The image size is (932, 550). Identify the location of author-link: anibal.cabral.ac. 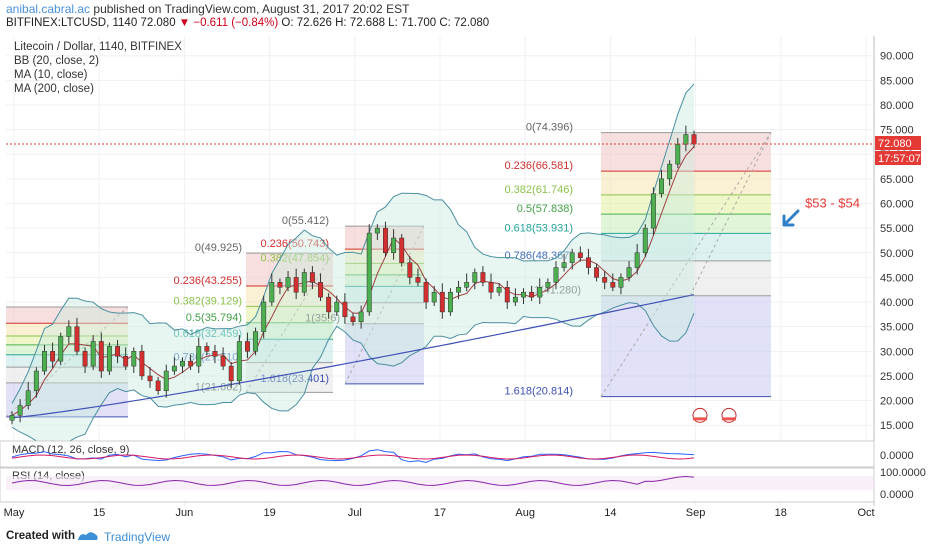
(48, 9).